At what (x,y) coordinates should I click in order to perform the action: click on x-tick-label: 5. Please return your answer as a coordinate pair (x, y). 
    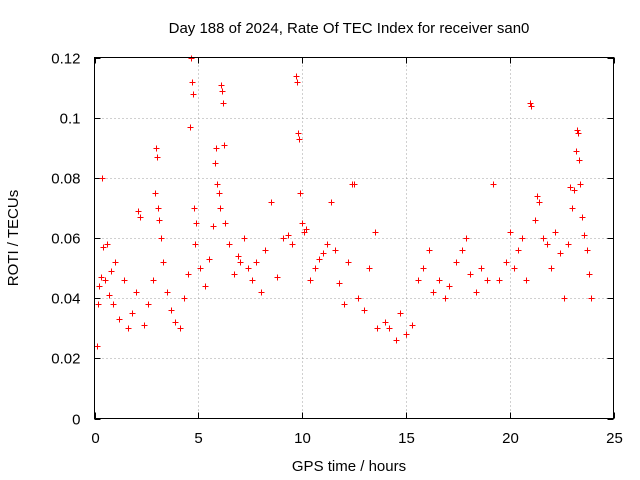
    Looking at the image, I should click on (198, 438).